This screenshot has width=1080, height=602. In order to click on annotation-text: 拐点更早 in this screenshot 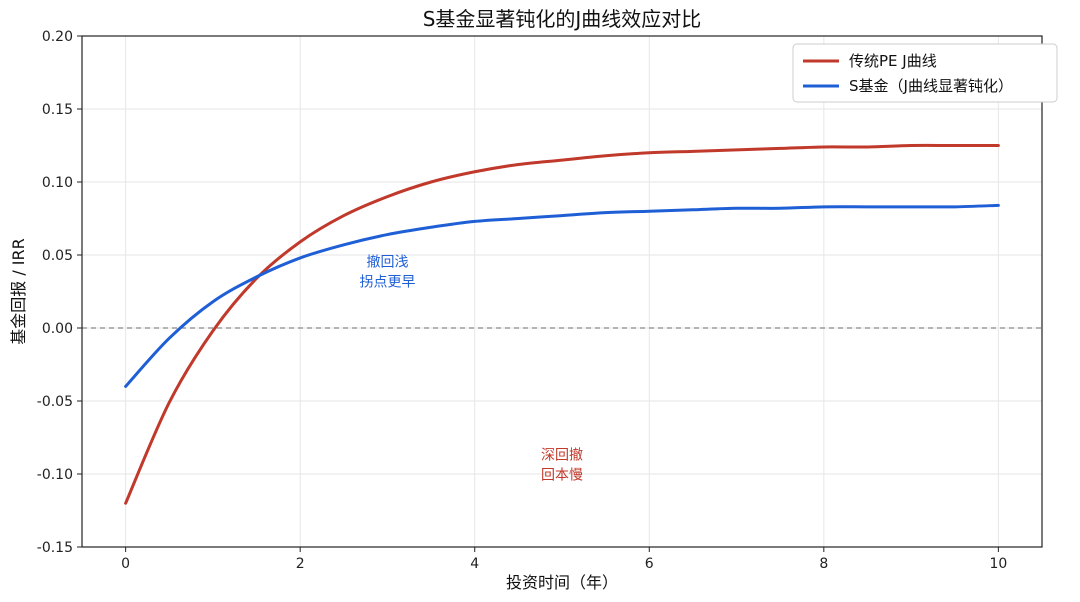, I will do `click(387, 283)`.